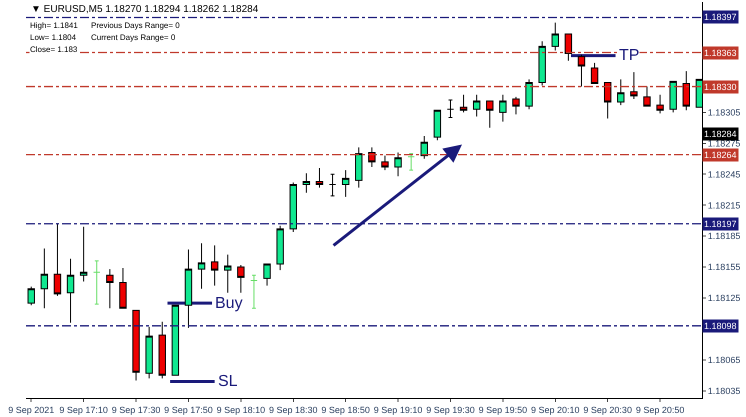 This screenshot has width=746, height=417. I want to click on ref-line-label: 1.18098, so click(720, 326).